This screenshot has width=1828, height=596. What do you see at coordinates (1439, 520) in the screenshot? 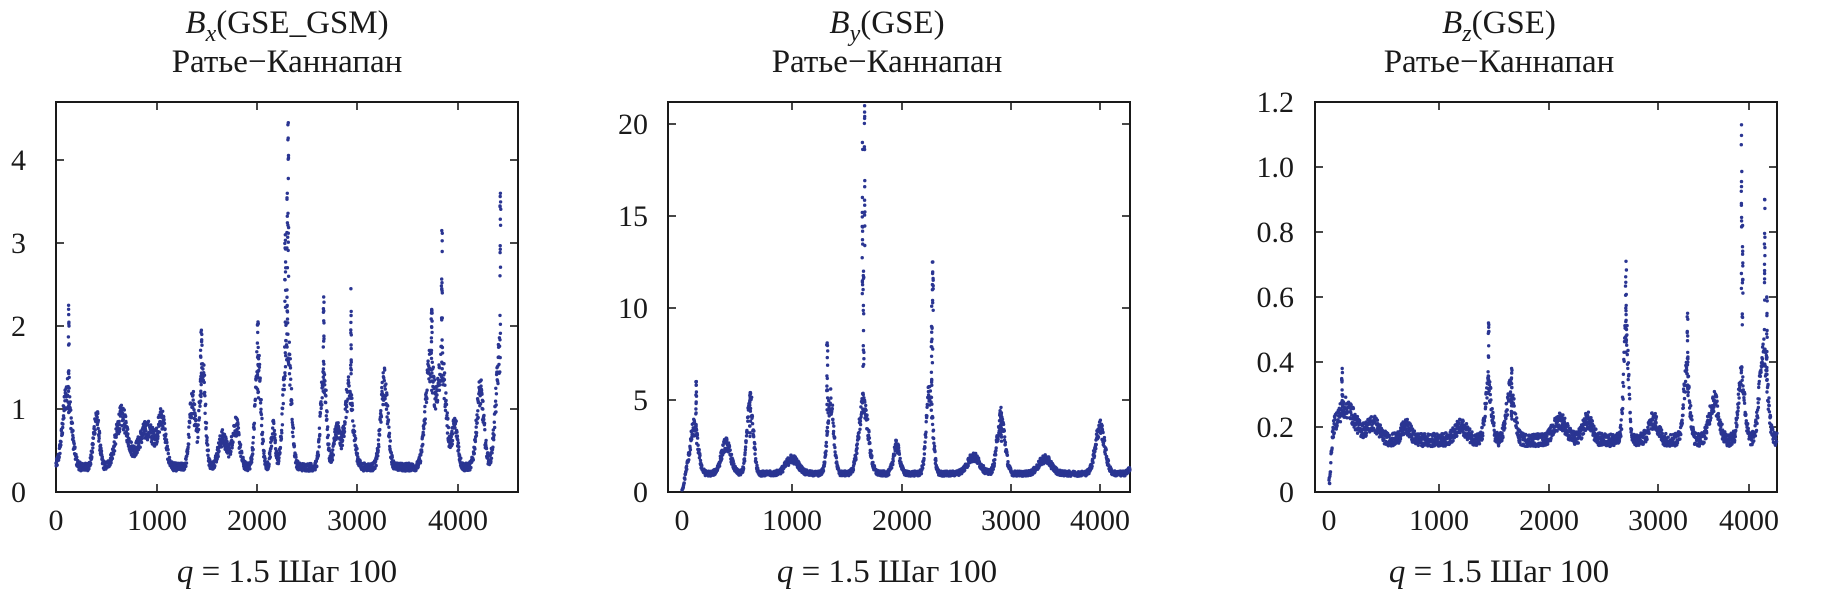
I see `x-tick-label: 1000` at bounding box center [1439, 520].